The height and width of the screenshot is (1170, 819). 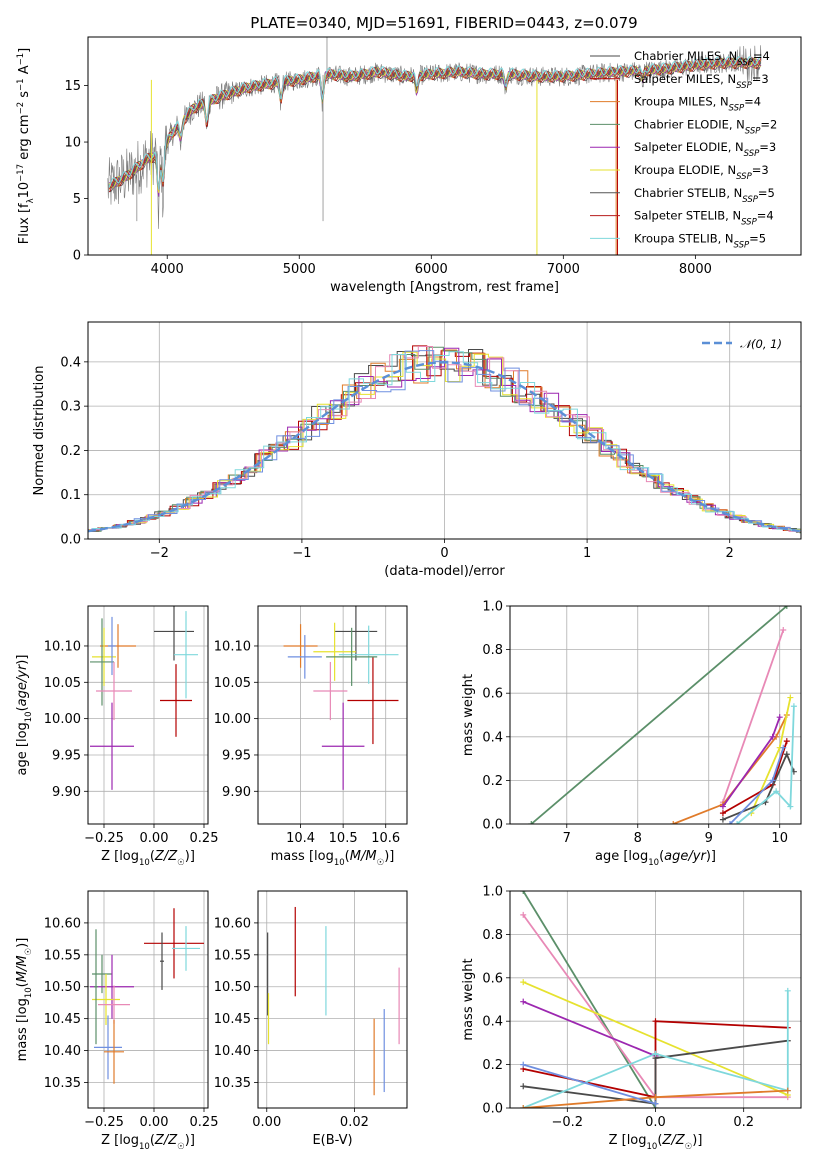 What do you see at coordinates (62, 683) in the screenshot?
I see `y-tick-label: 10.05` at bounding box center [62, 683].